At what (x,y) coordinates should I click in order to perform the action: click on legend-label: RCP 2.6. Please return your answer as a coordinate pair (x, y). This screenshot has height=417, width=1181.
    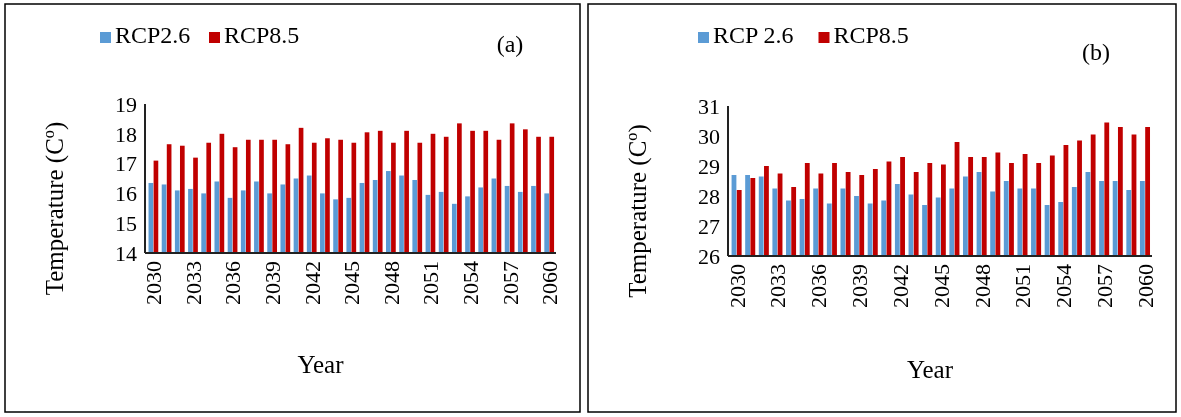
    Looking at the image, I should click on (753, 35).